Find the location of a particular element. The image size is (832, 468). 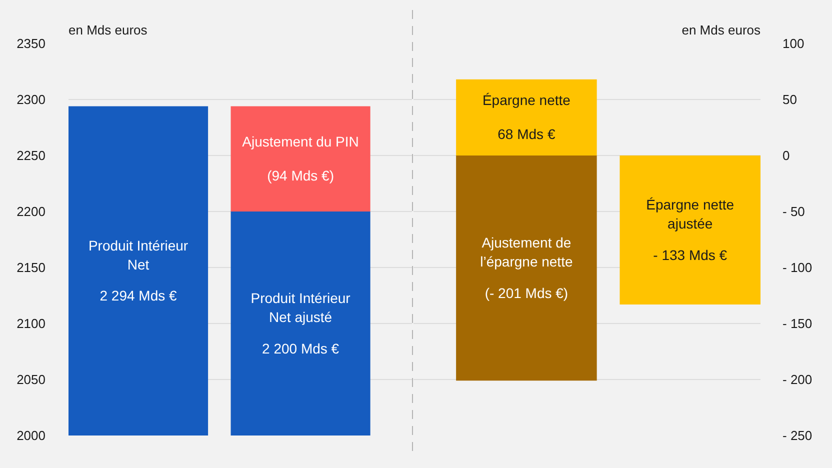

y-tick-label: 2300 is located at coordinates (31, 99).